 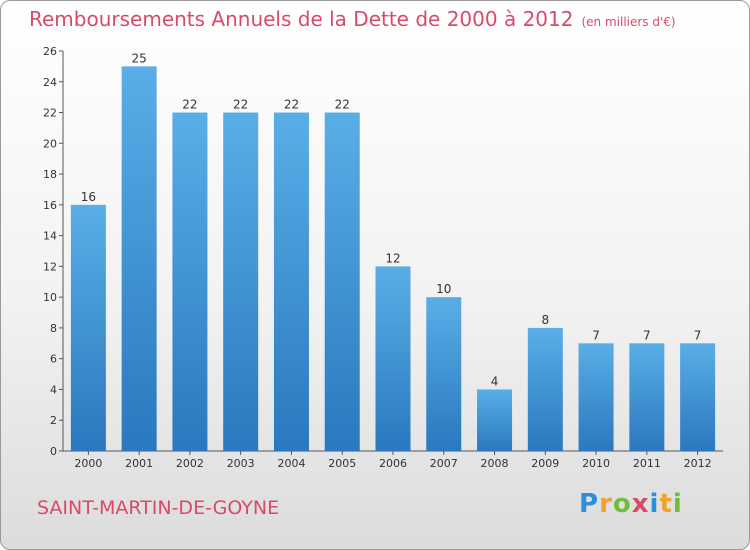 What do you see at coordinates (545, 320) in the screenshot?
I see `data-label-2009: 8` at bounding box center [545, 320].